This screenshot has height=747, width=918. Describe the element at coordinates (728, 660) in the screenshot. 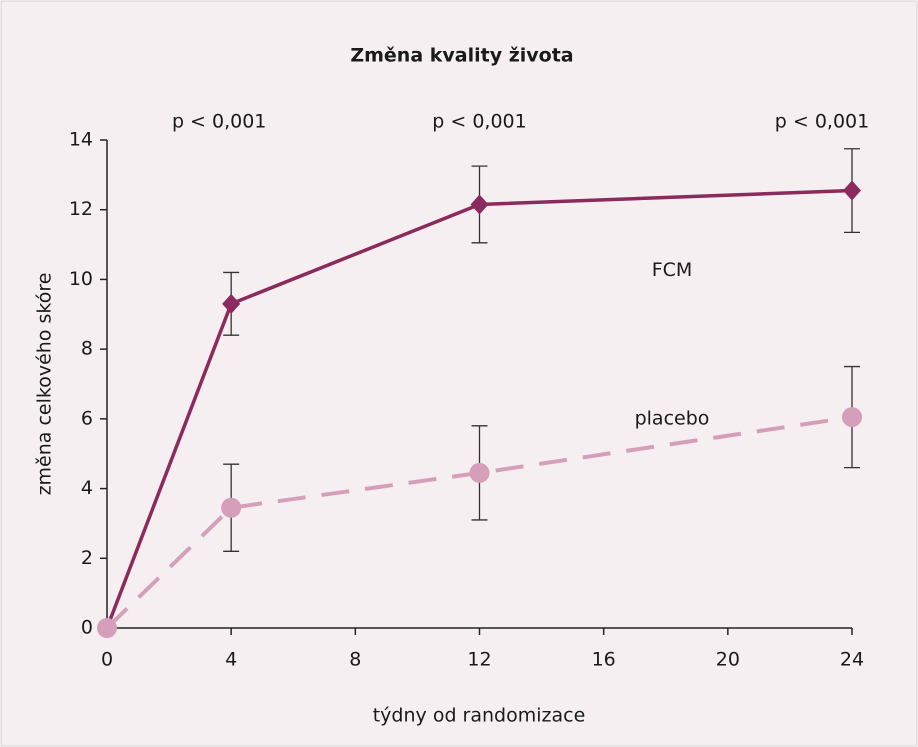

I see `x-tick-label: 20` at that location.